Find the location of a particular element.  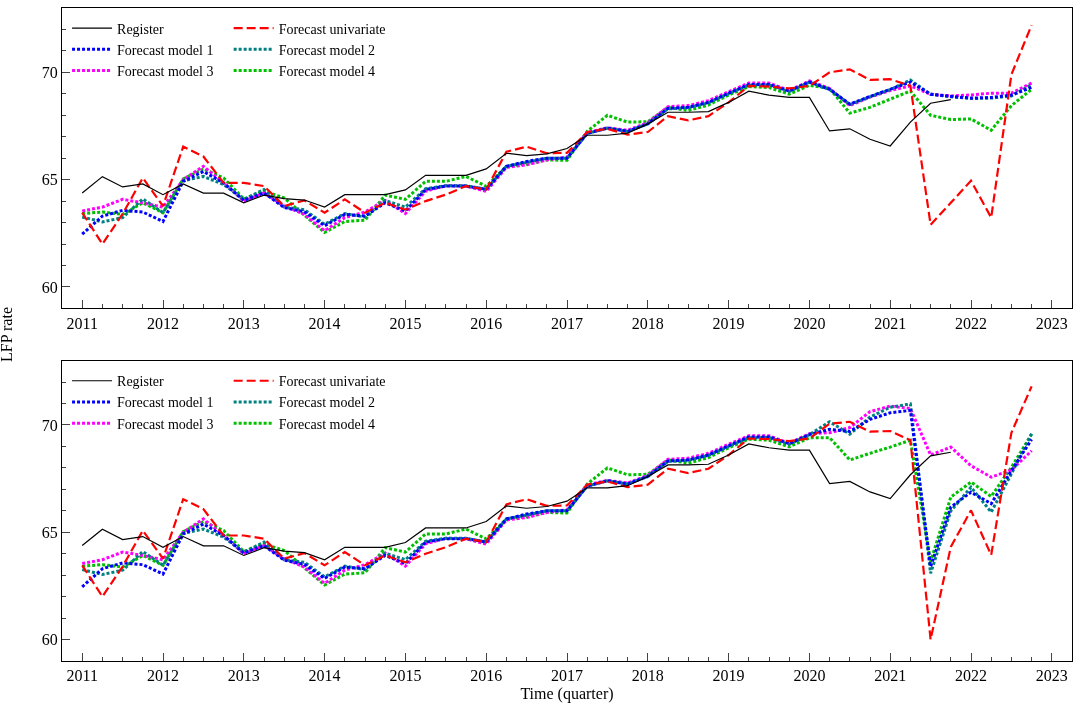

x-axis-title: Time (quarter) is located at coordinates (567, 693).